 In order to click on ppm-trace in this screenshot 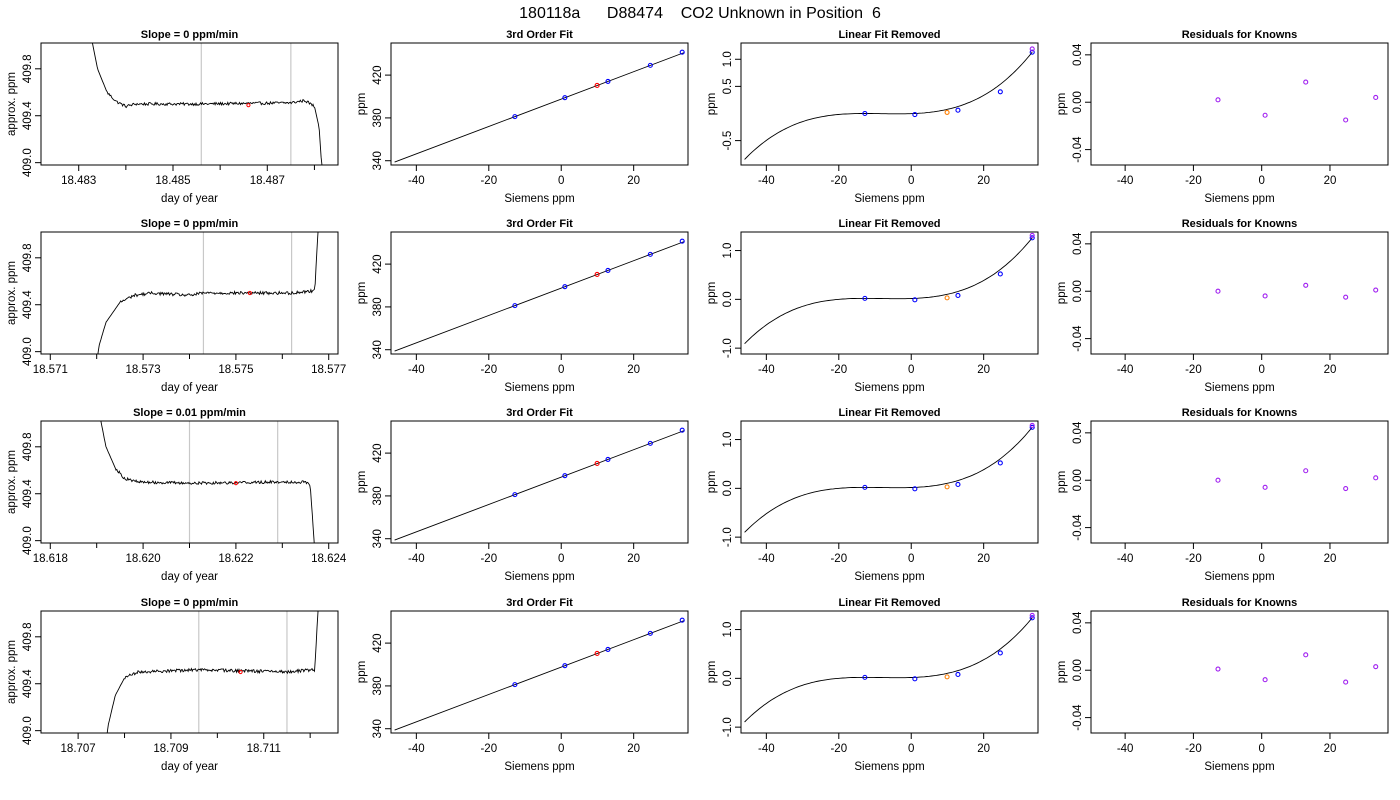, I will do `click(212, 672)`.